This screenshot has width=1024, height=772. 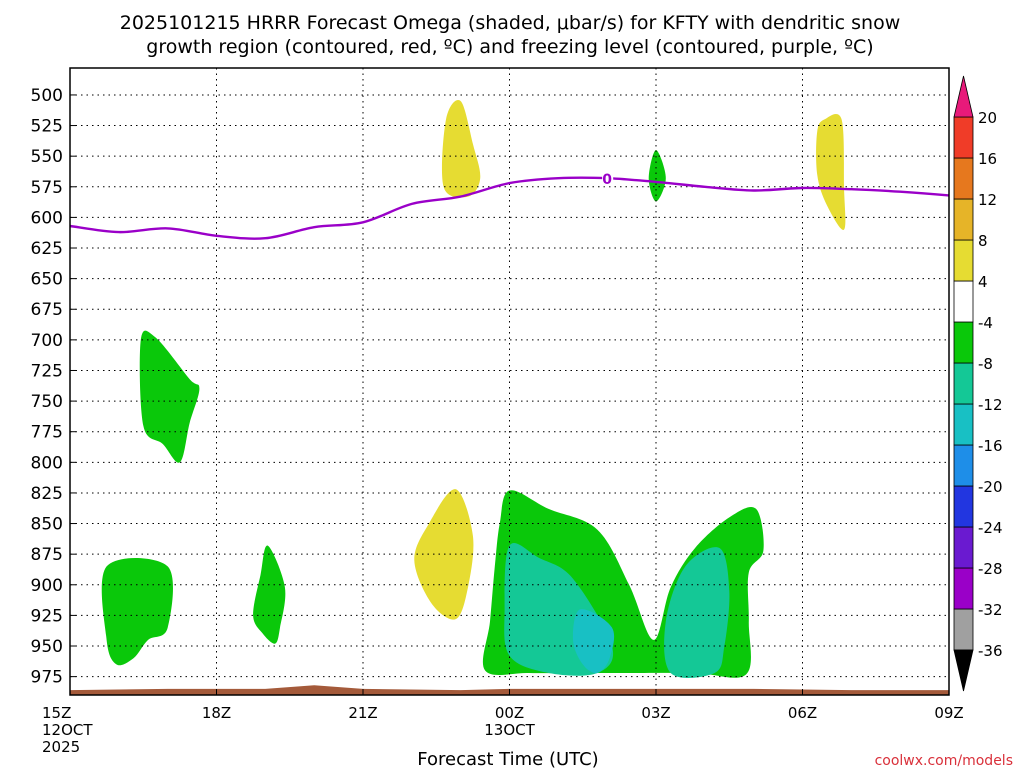 What do you see at coordinates (47, 555) in the screenshot?
I see `y-tick-label: 875` at bounding box center [47, 555].